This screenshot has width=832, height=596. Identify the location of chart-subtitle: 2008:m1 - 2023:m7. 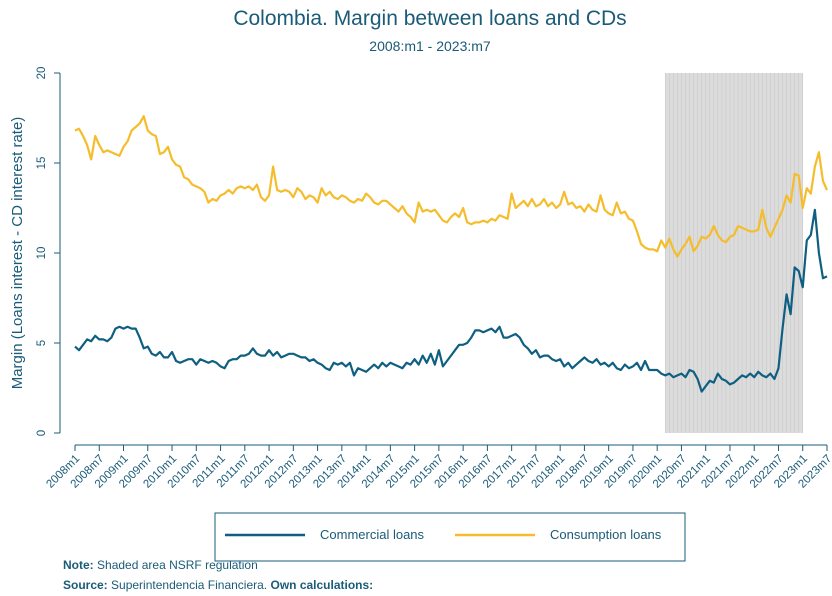
(430, 46).